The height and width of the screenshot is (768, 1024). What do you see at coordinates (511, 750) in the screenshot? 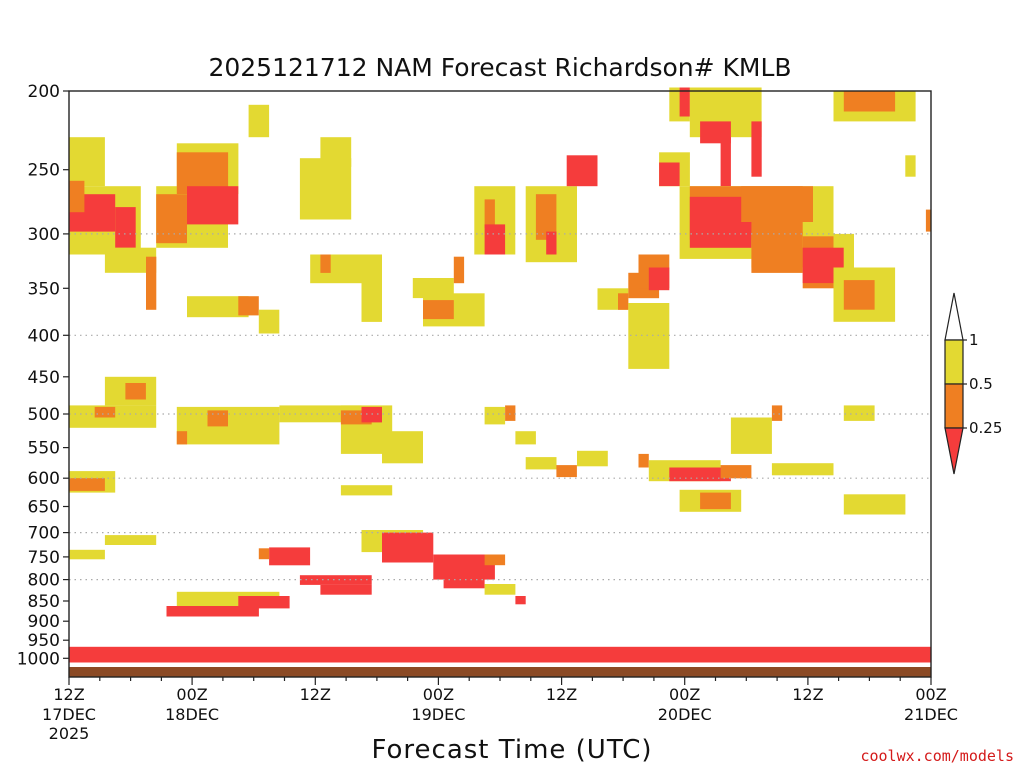
I see `x-axis-label: Forecast Time (UTC)` at bounding box center [511, 750].